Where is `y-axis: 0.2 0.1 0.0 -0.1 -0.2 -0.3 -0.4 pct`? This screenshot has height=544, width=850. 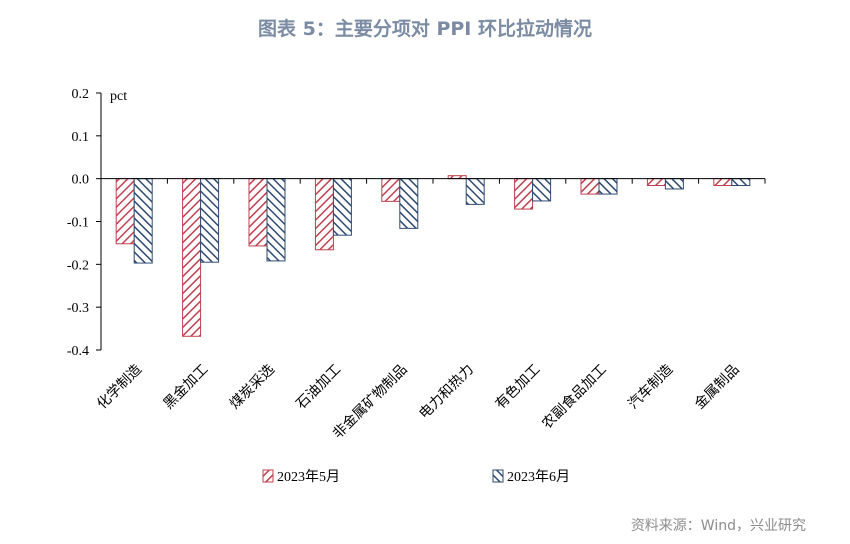
y-axis: 0.2 0.1 0.0 -0.1 -0.2 -0.3 -0.4 pct is located at coordinates (97, 223).